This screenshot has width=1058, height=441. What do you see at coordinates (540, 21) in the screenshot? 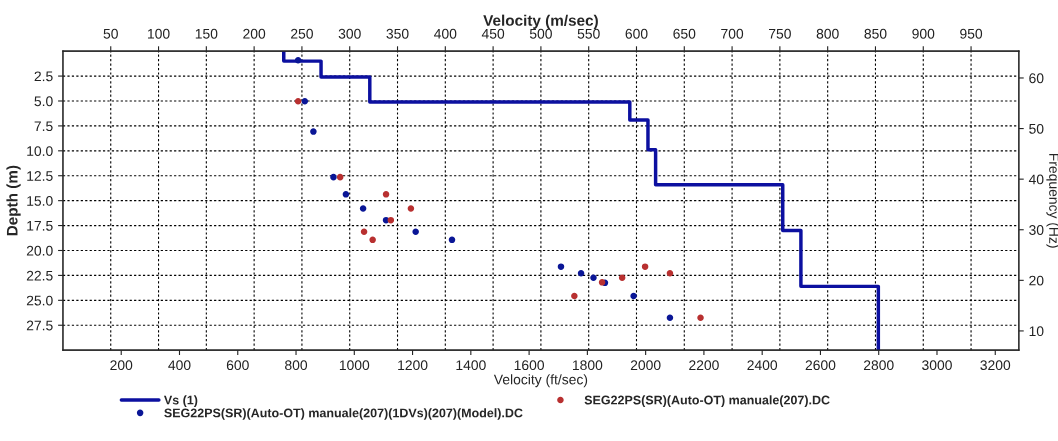
I see `x-axis-title: Velocity (m/sec)` at bounding box center [540, 21].